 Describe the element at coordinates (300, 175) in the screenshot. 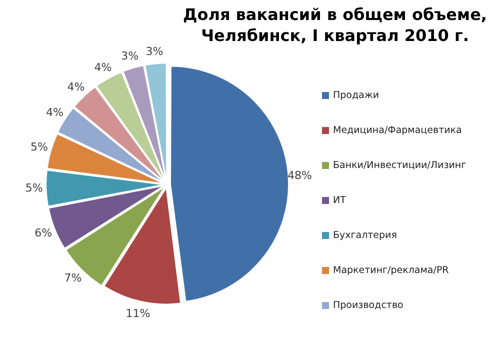

I see `data-label: 48%` at that location.